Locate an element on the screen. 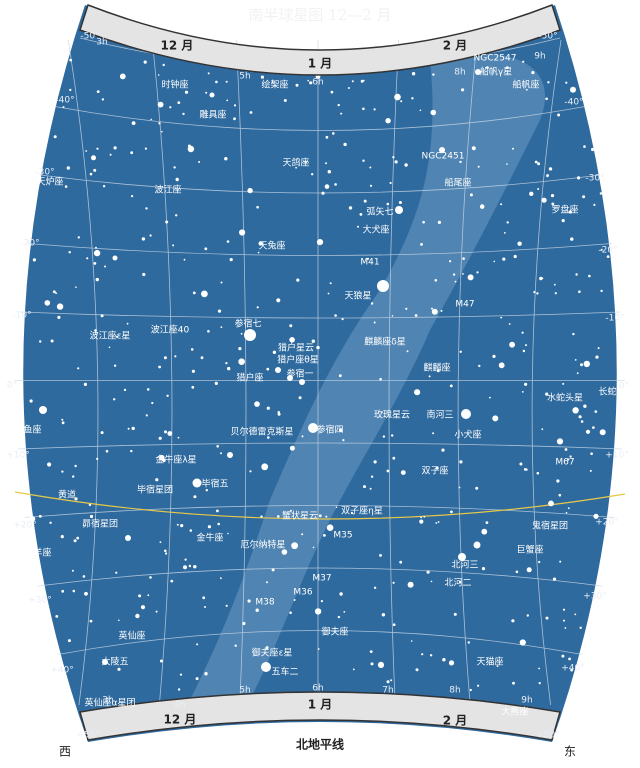 Image resolution: width=640 pixels, height=768 pixels. zenith: 头 顶 is located at coordinates (320, 36).